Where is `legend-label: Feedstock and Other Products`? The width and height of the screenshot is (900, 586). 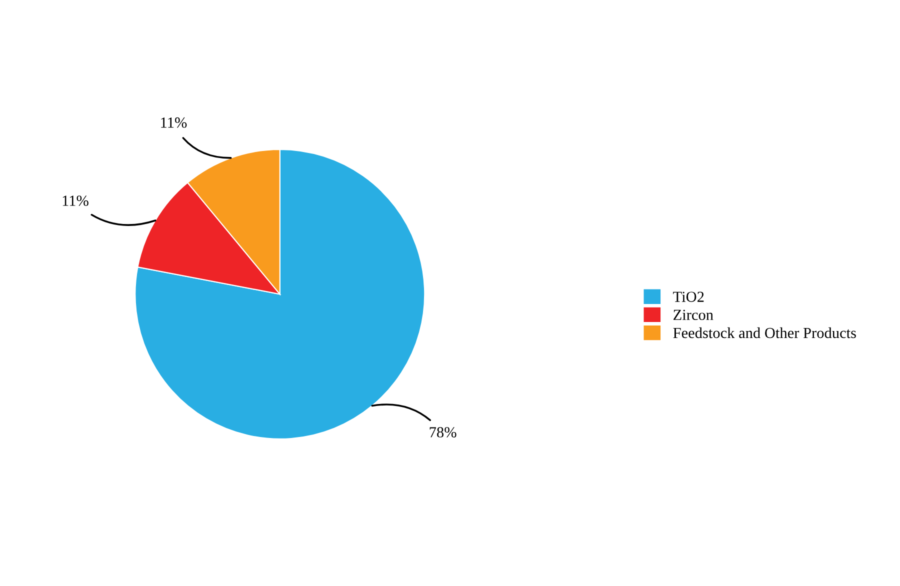
legend-label: Feedstock and Other Products is located at coordinates (764, 332).